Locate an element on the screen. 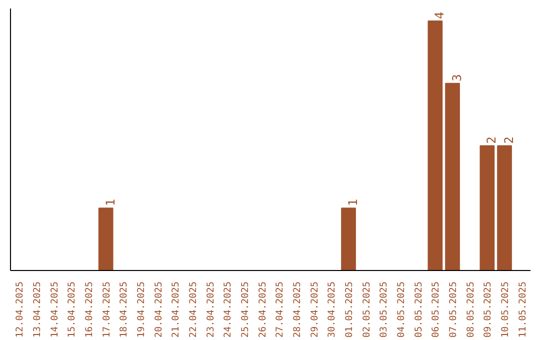 The image size is (540, 340). x-tick-label: 16.04.2025 is located at coordinates (89, 309).